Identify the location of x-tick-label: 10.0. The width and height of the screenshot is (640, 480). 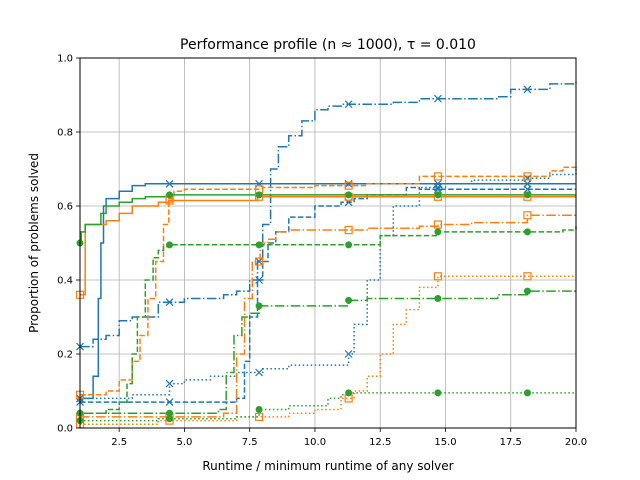
(315, 442).